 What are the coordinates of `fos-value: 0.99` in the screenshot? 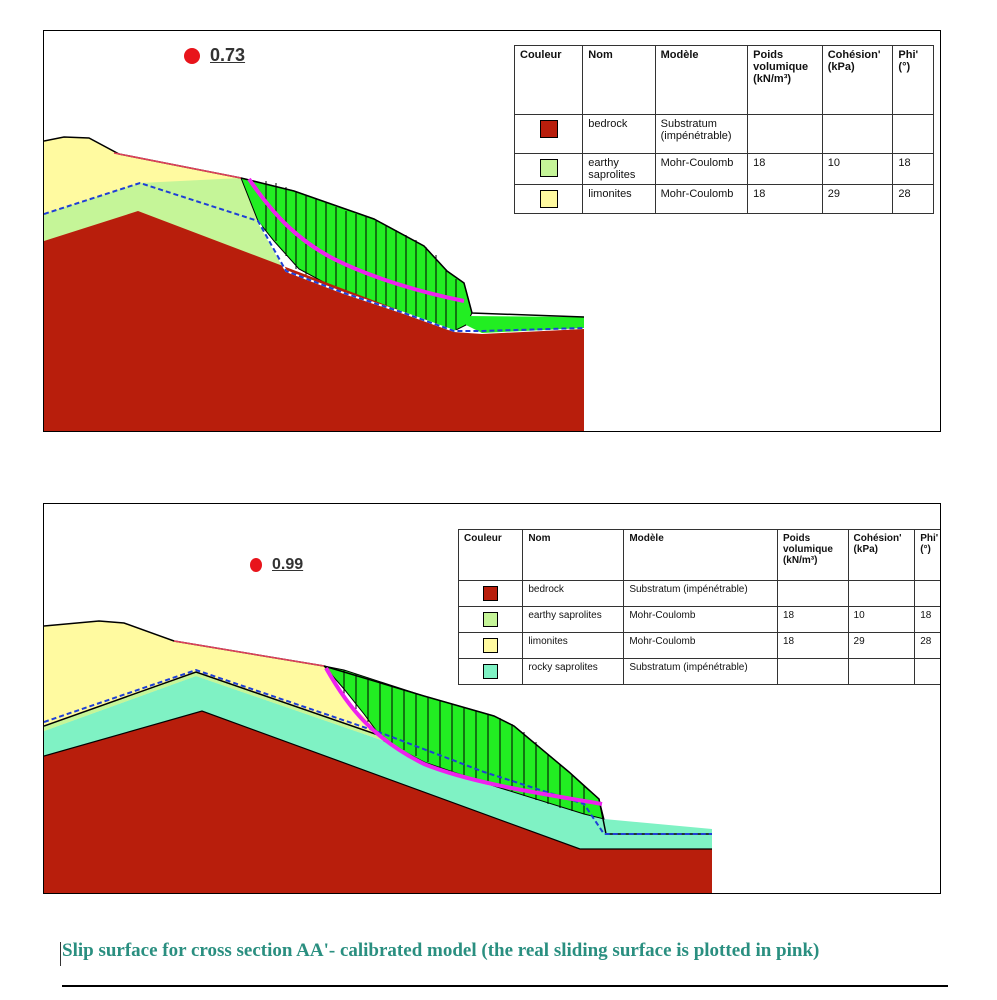 It's located at (288, 564).